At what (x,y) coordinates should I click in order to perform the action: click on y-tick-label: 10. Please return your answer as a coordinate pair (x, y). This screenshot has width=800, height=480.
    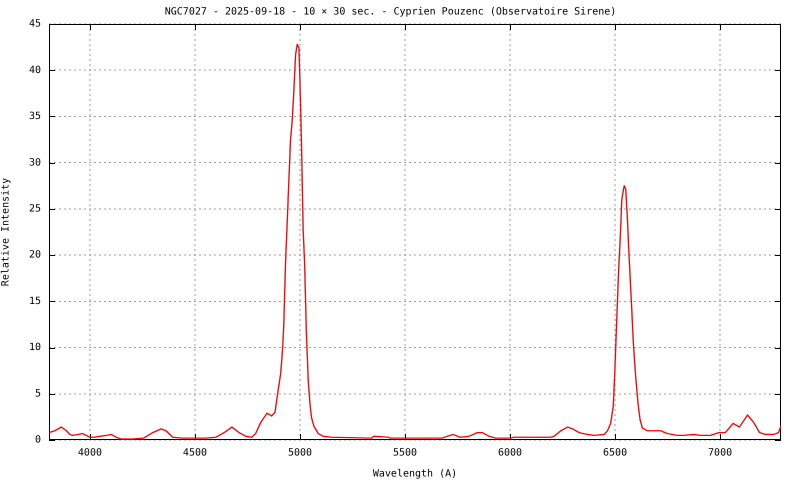
    Looking at the image, I should click on (34, 348).